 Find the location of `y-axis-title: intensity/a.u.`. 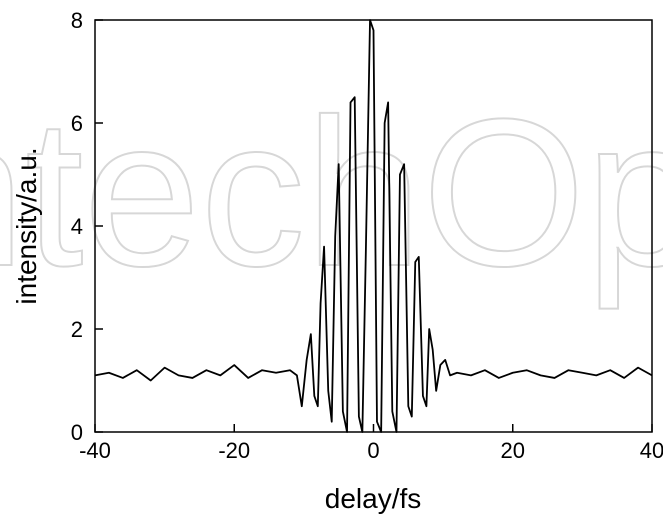

y-axis-title: intensity/a.u. is located at coordinates (26, 225).